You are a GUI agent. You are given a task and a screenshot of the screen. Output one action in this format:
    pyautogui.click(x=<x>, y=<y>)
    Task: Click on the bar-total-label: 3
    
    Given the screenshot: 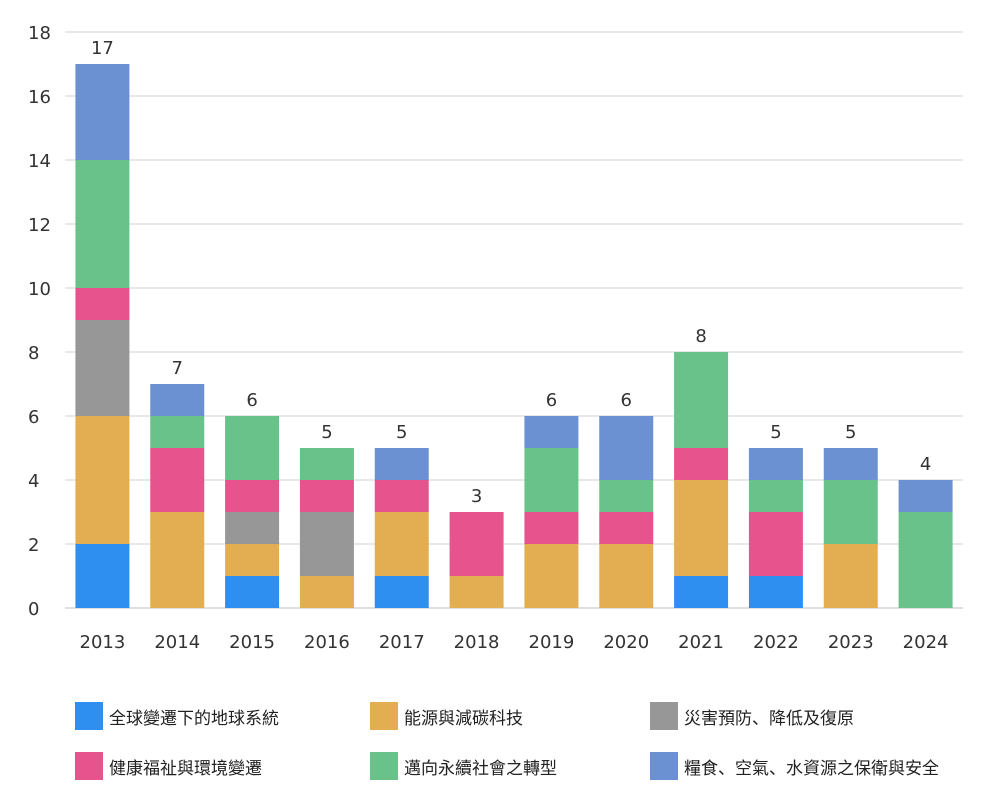 What is the action you would take?
    pyautogui.click(x=476, y=496)
    